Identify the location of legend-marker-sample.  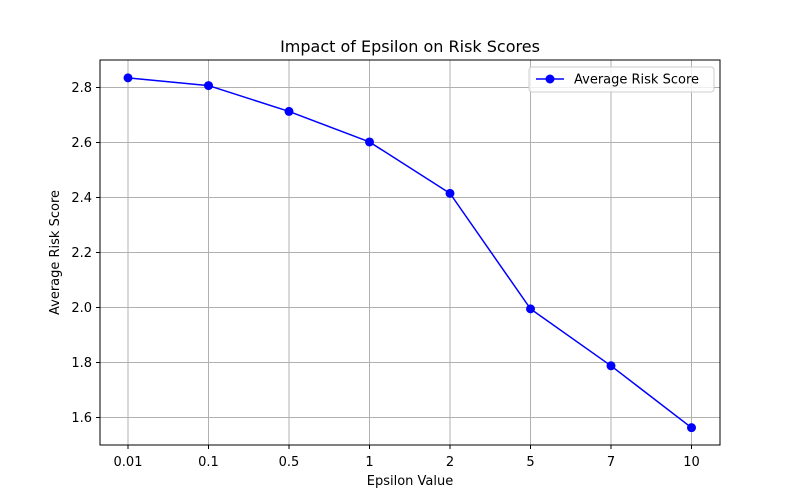
(550, 79).